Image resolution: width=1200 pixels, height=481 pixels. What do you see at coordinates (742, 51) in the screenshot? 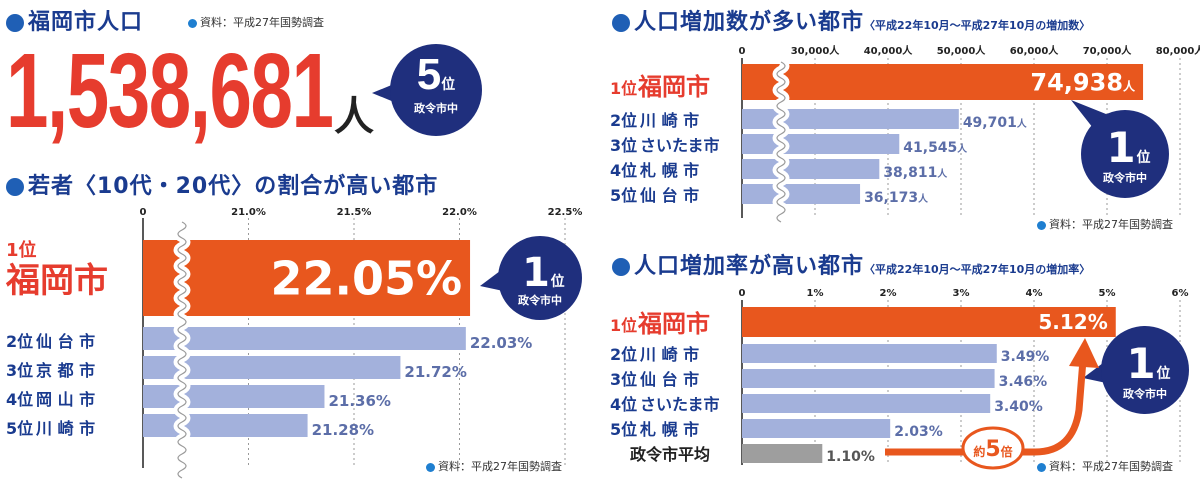
I see `tick-label: 0` at bounding box center [742, 51].